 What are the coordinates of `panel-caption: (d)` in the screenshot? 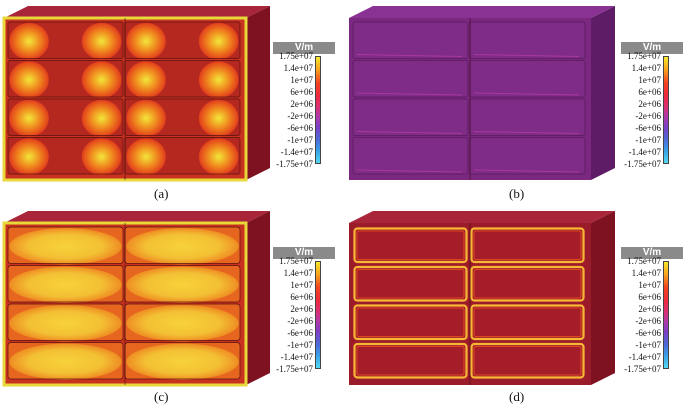 It's located at (517, 396).